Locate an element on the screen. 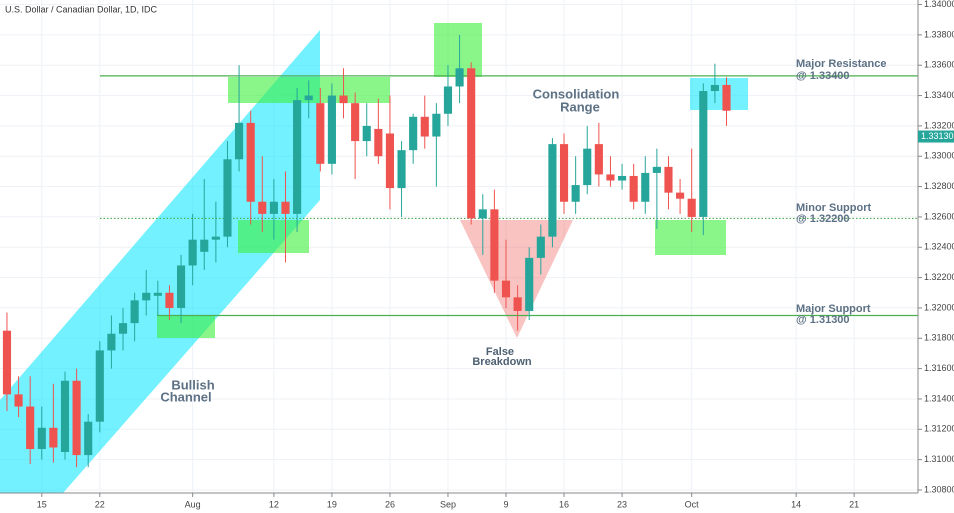 The width and height of the screenshot is (954, 513). y-tick-label: 1.31400 is located at coordinates (939, 398).